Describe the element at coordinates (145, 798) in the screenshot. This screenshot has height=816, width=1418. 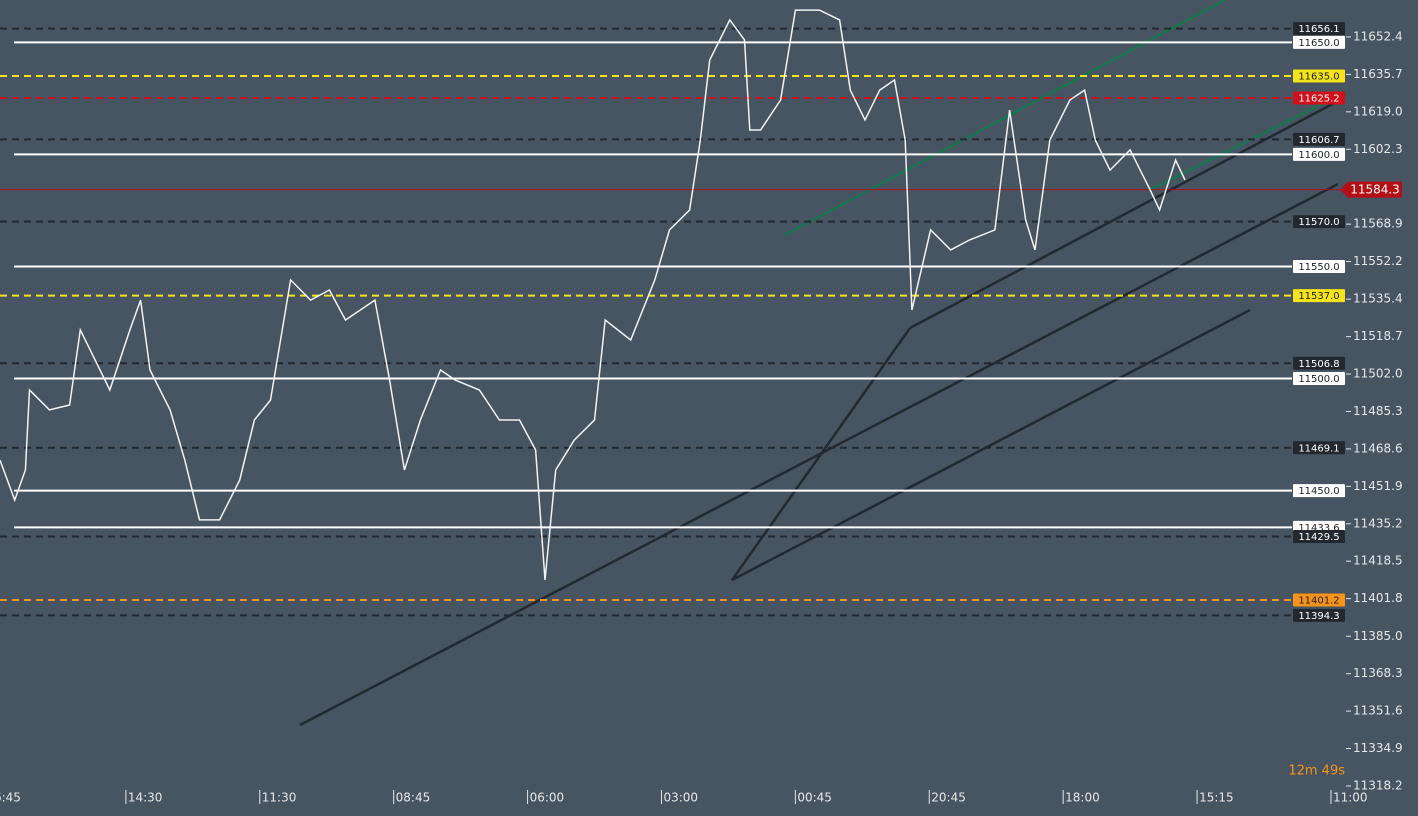
I see `x-tick-label: 14:30` at that location.